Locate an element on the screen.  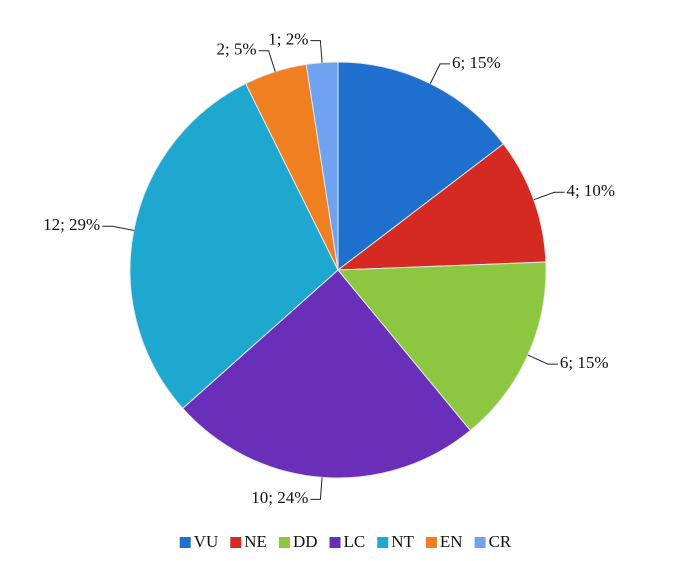
data-label: 10; 24% is located at coordinates (279, 497).